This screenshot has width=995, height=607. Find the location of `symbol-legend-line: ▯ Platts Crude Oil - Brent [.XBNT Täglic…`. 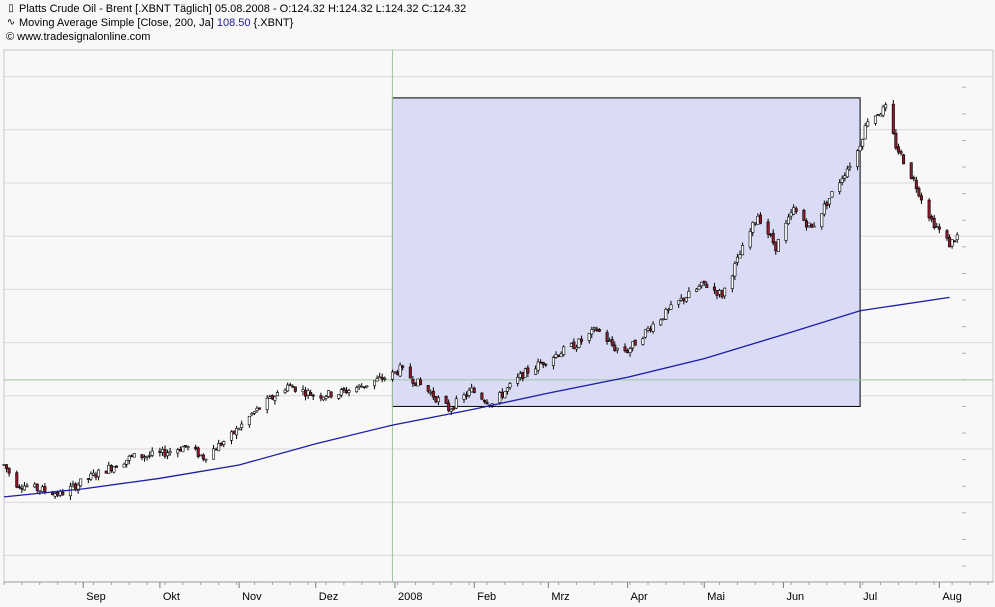

symbol-legend-line: ▯ Platts Crude Oil - Brent [.XBNT Täglic… is located at coordinates (236, 9).